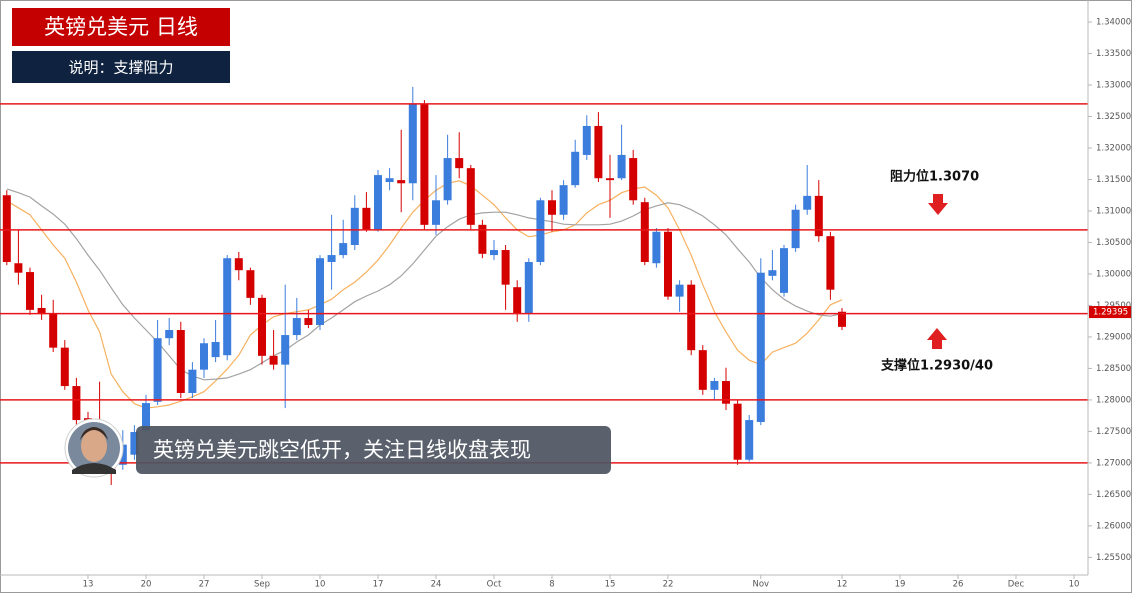 The height and width of the screenshot is (593, 1132). I want to click on chart-subtitle: 说明：支撑阻力, so click(120, 68).